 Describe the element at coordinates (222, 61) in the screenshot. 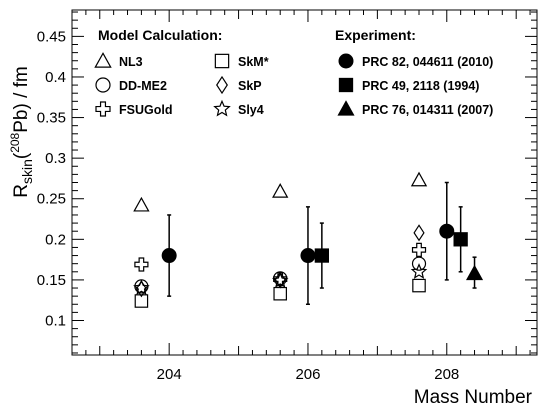

I see `legend-marker-skm` at that location.